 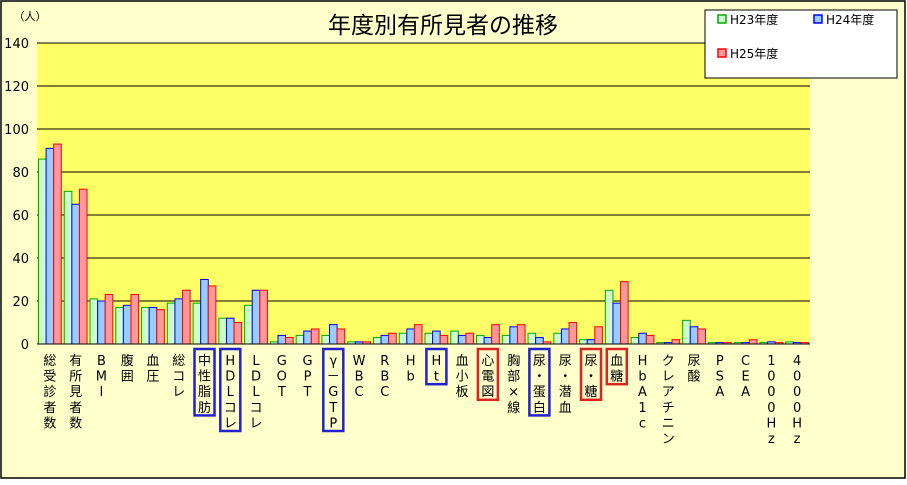 What do you see at coordinates (693, 369) in the screenshot?
I see `x-tick-label: 尿酸` at bounding box center [693, 369].